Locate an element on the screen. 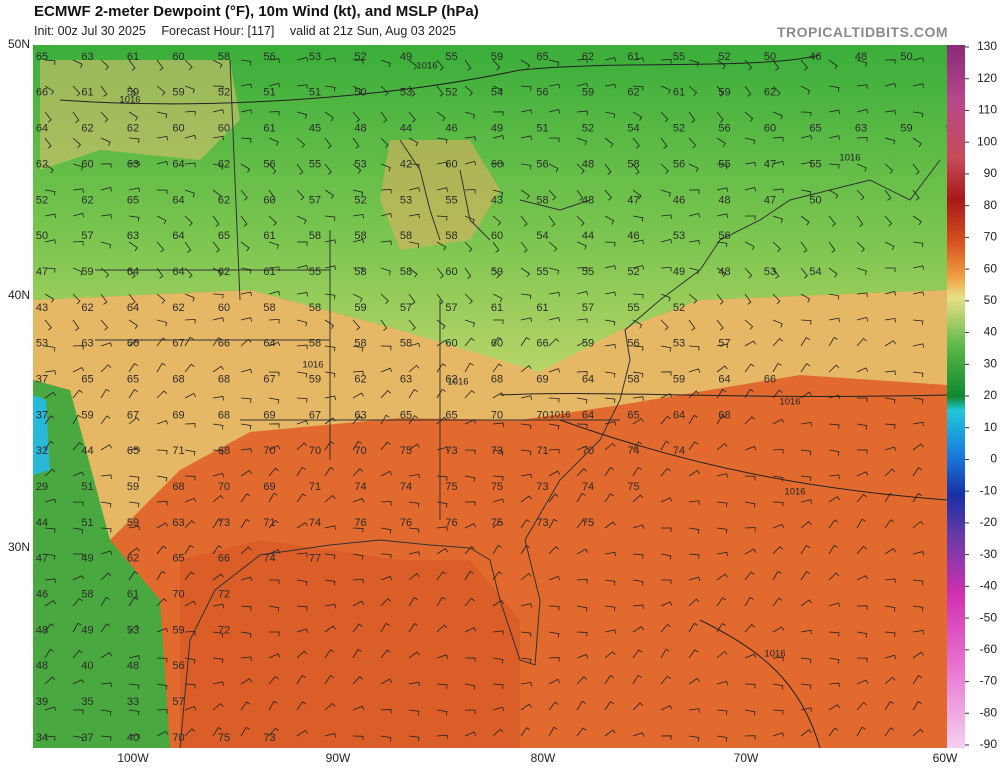 The image size is (1000, 768). colorbar is located at coordinates (956, 396).